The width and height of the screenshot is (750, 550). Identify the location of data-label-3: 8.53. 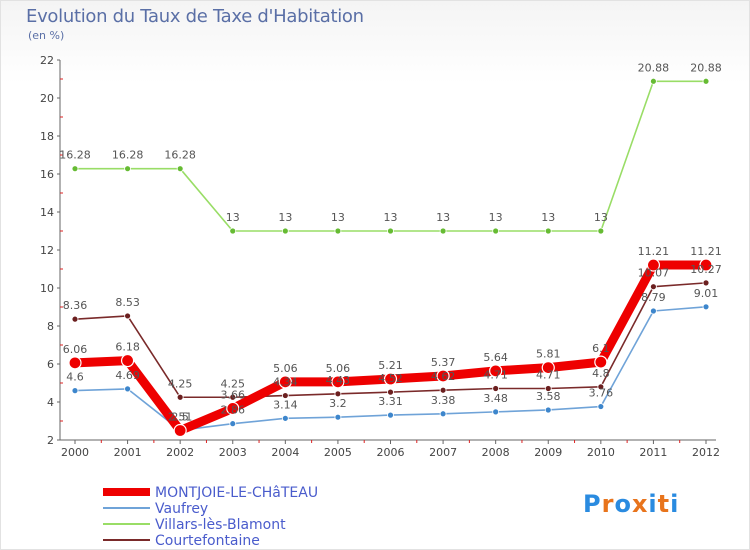
(127, 302).